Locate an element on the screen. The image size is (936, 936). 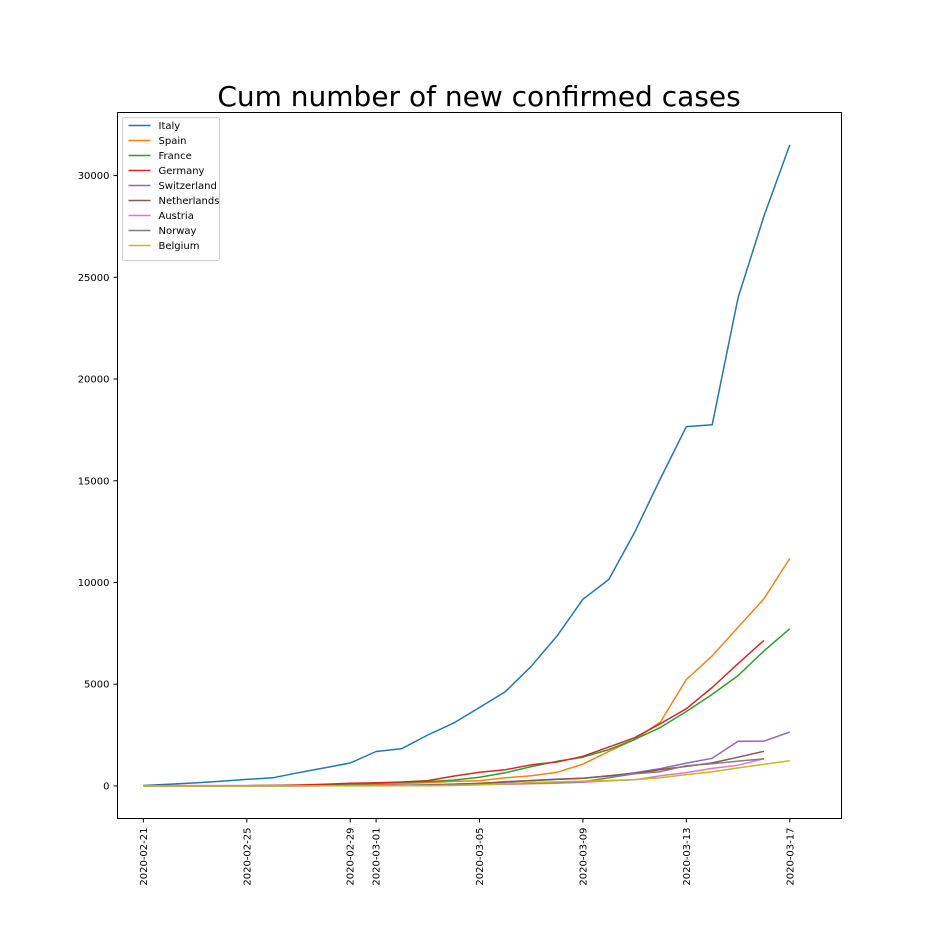
legend-label: Norway is located at coordinates (178, 231).